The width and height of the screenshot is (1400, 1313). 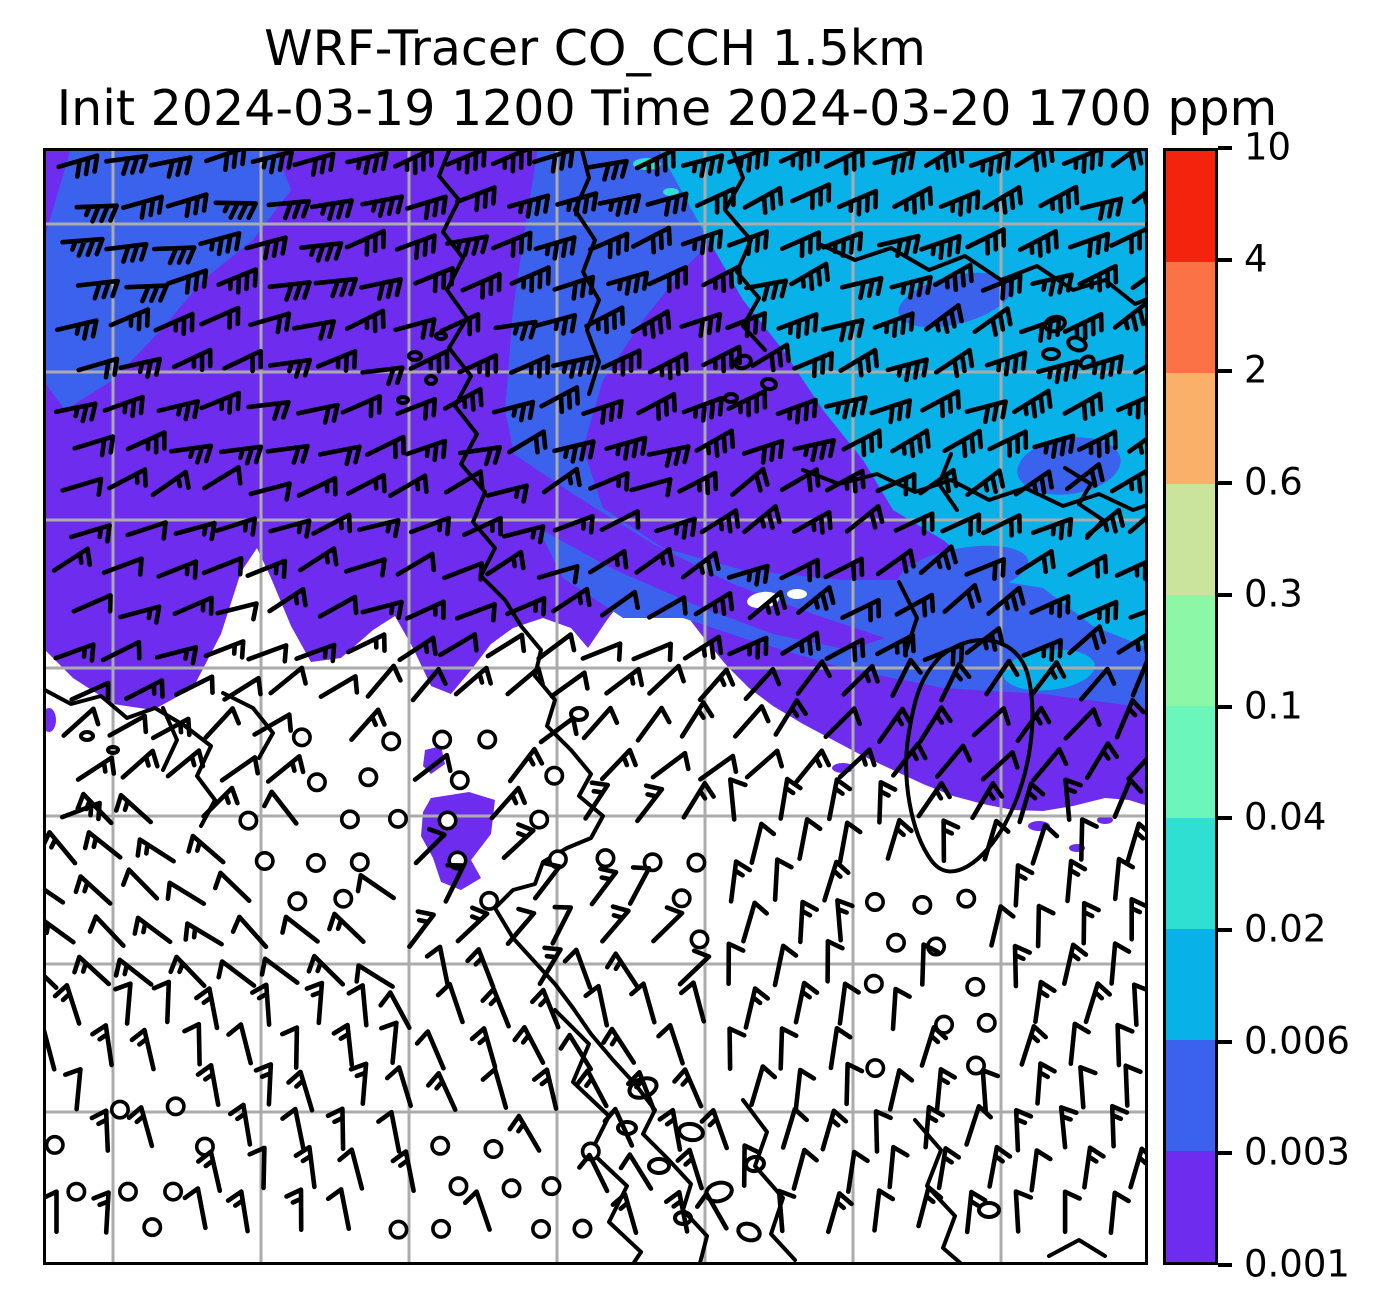 I want to click on colorbar-tick-label: 0.02, so click(x=1285, y=929).